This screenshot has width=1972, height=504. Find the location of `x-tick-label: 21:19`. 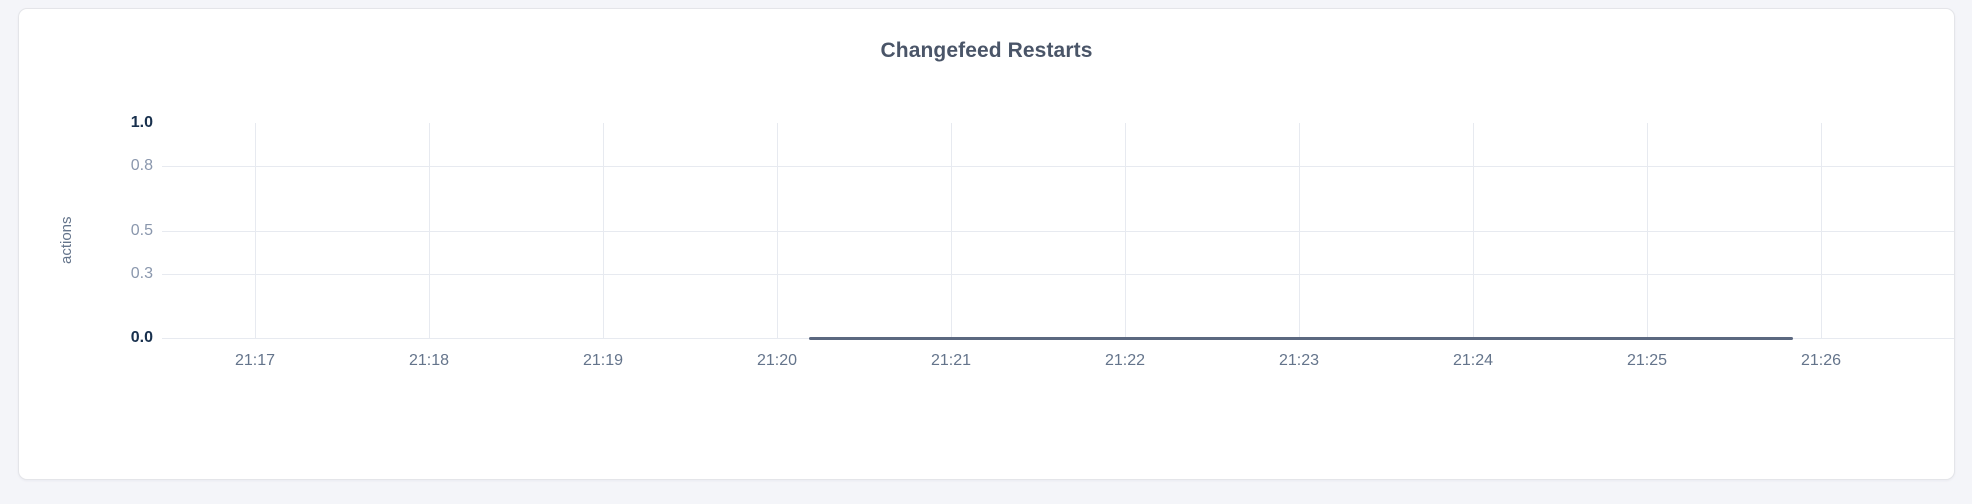

x-tick-label: 21:19 is located at coordinates (603, 360).